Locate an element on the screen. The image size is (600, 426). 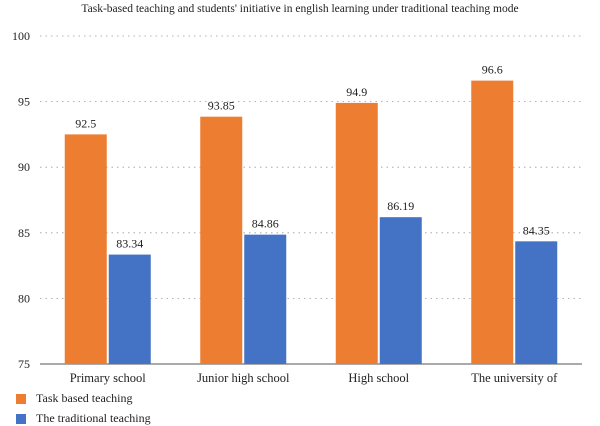
data-label: 84.35 is located at coordinates (536, 230).